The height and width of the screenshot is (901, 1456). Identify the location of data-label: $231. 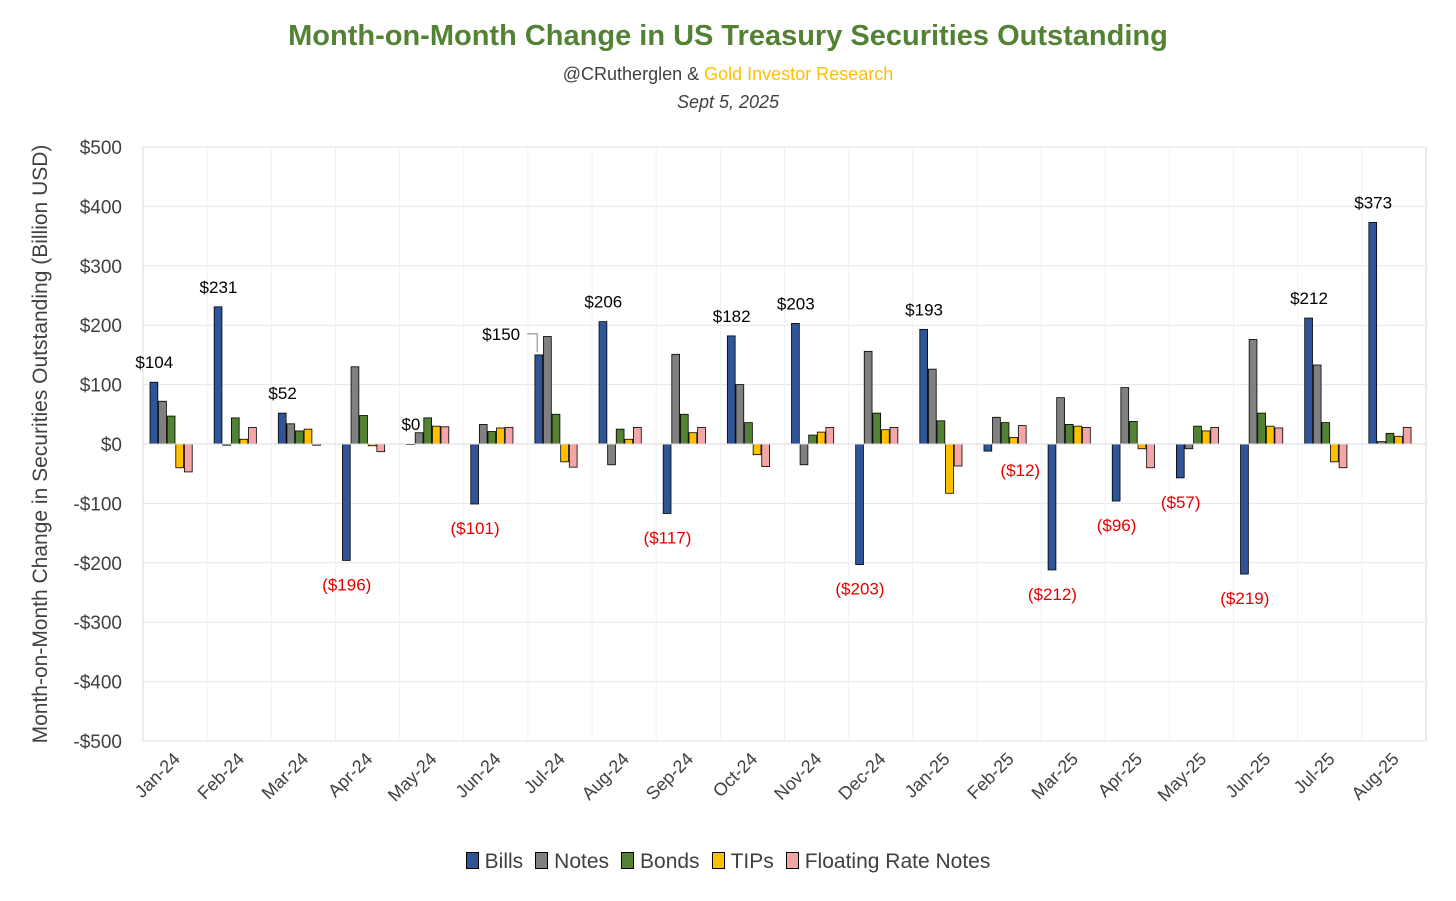
(219, 287).